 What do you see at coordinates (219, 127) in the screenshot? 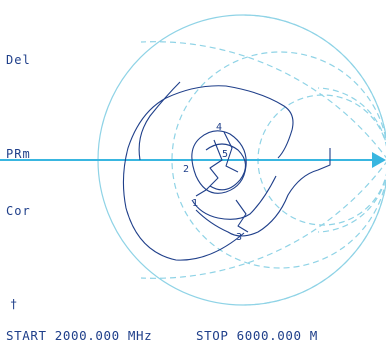
I see `marker-label: 4` at bounding box center [219, 127].